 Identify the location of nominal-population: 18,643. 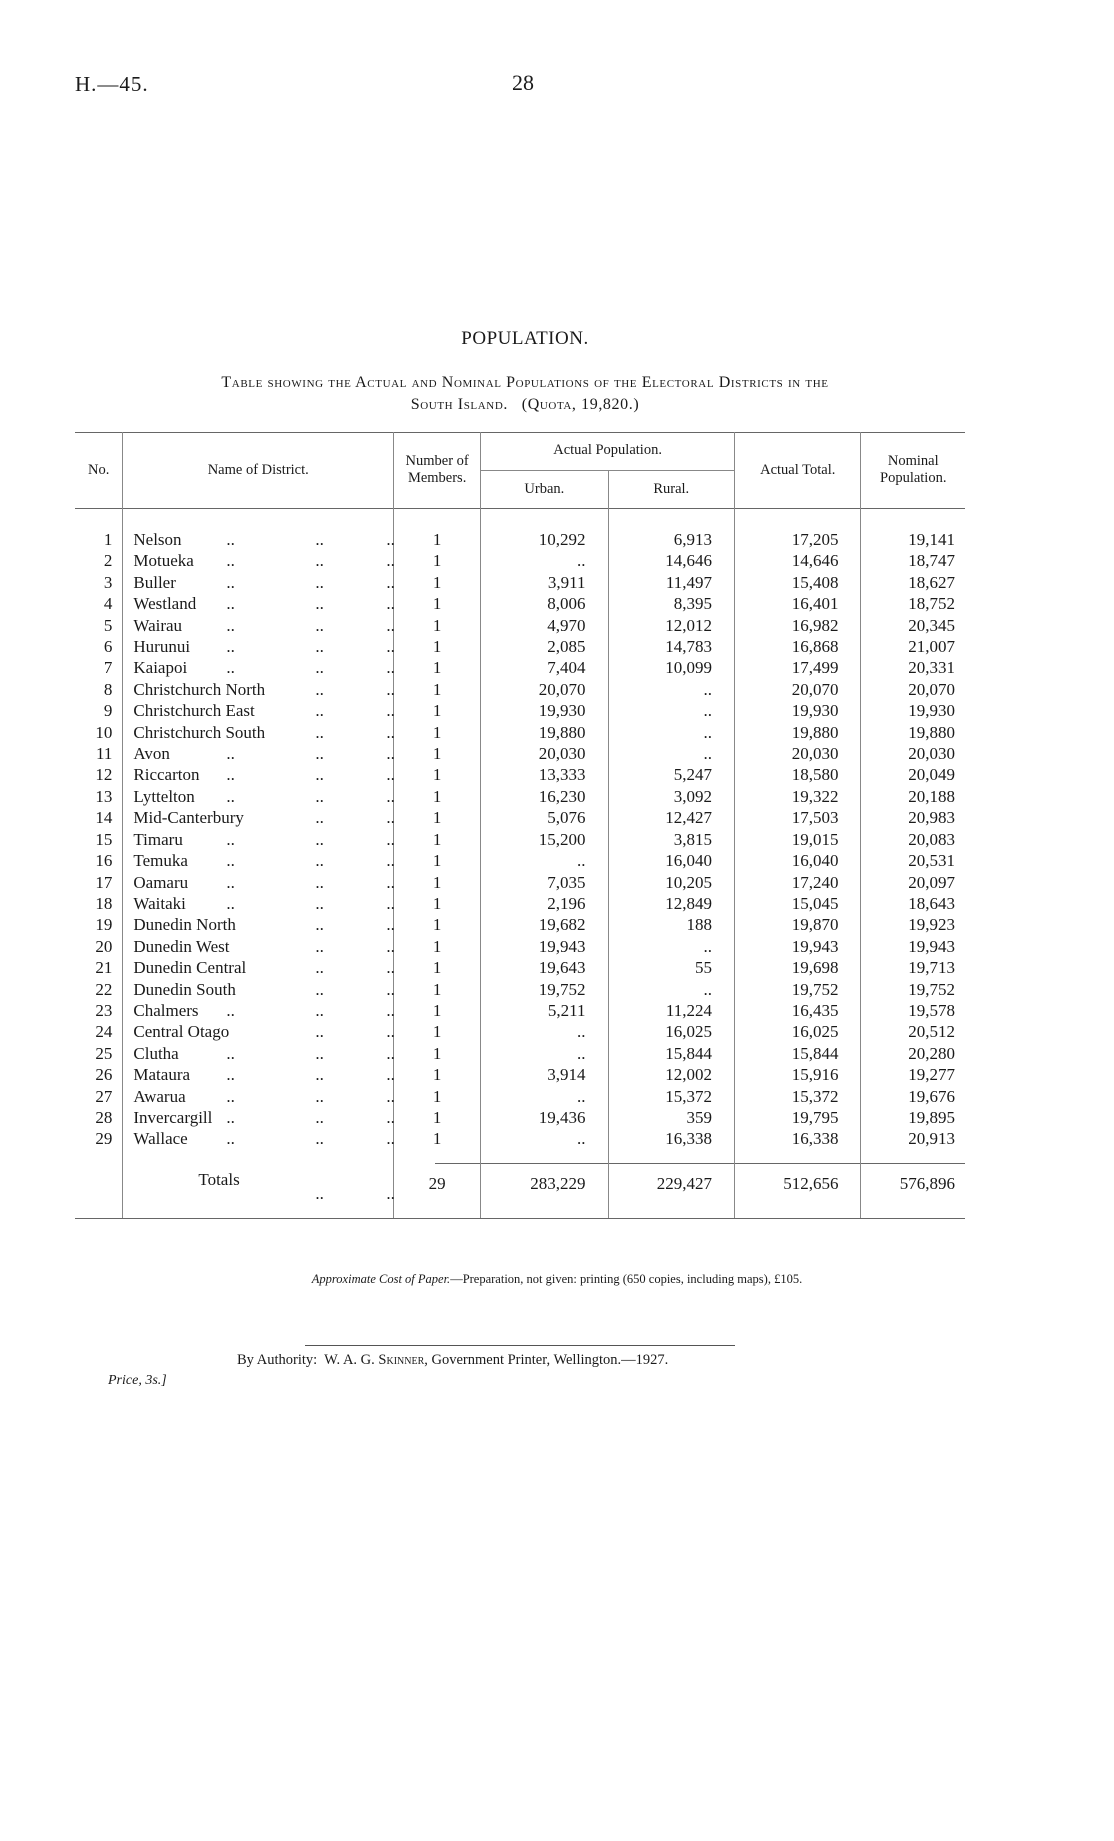
(912, 903).